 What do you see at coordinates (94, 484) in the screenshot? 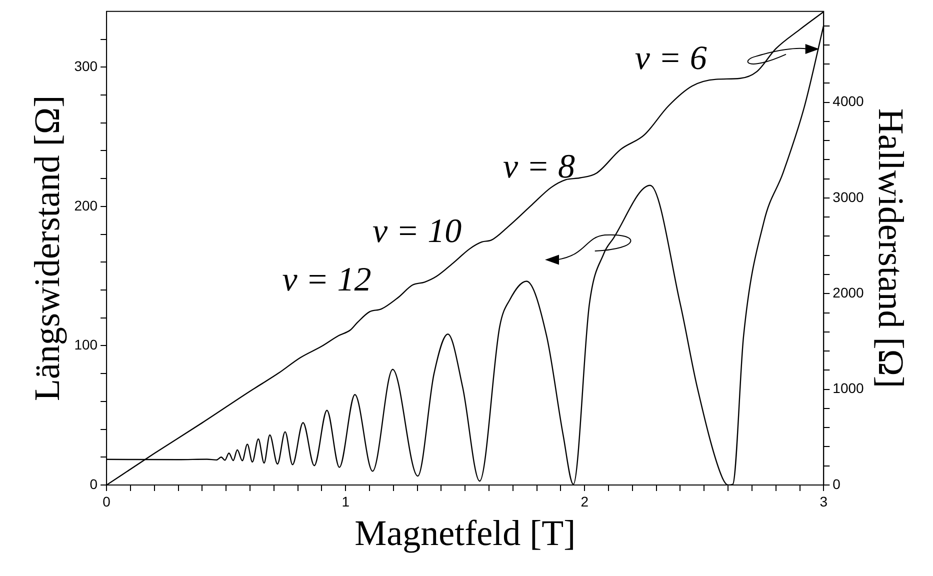
I see `y-tick-label: 0` at bounding box center [94, 484].